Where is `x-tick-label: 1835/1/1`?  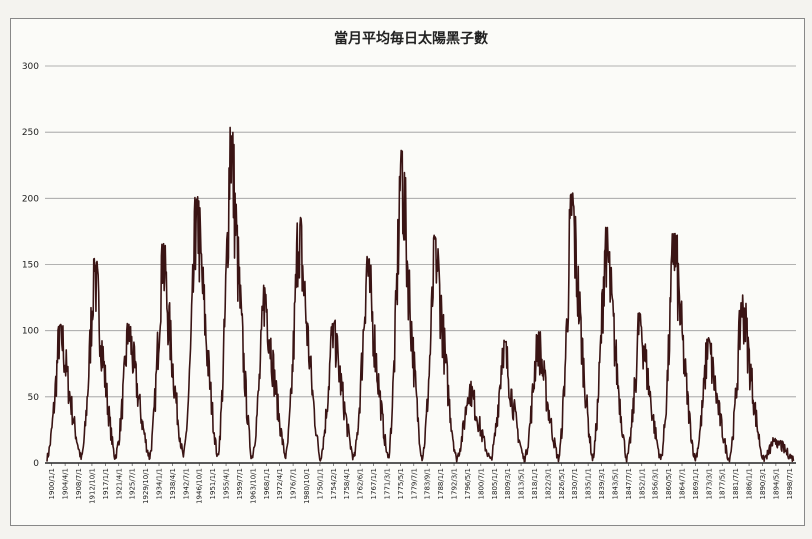
x-tick-label: 1835/1/1 is located at coordinates (589, 483).